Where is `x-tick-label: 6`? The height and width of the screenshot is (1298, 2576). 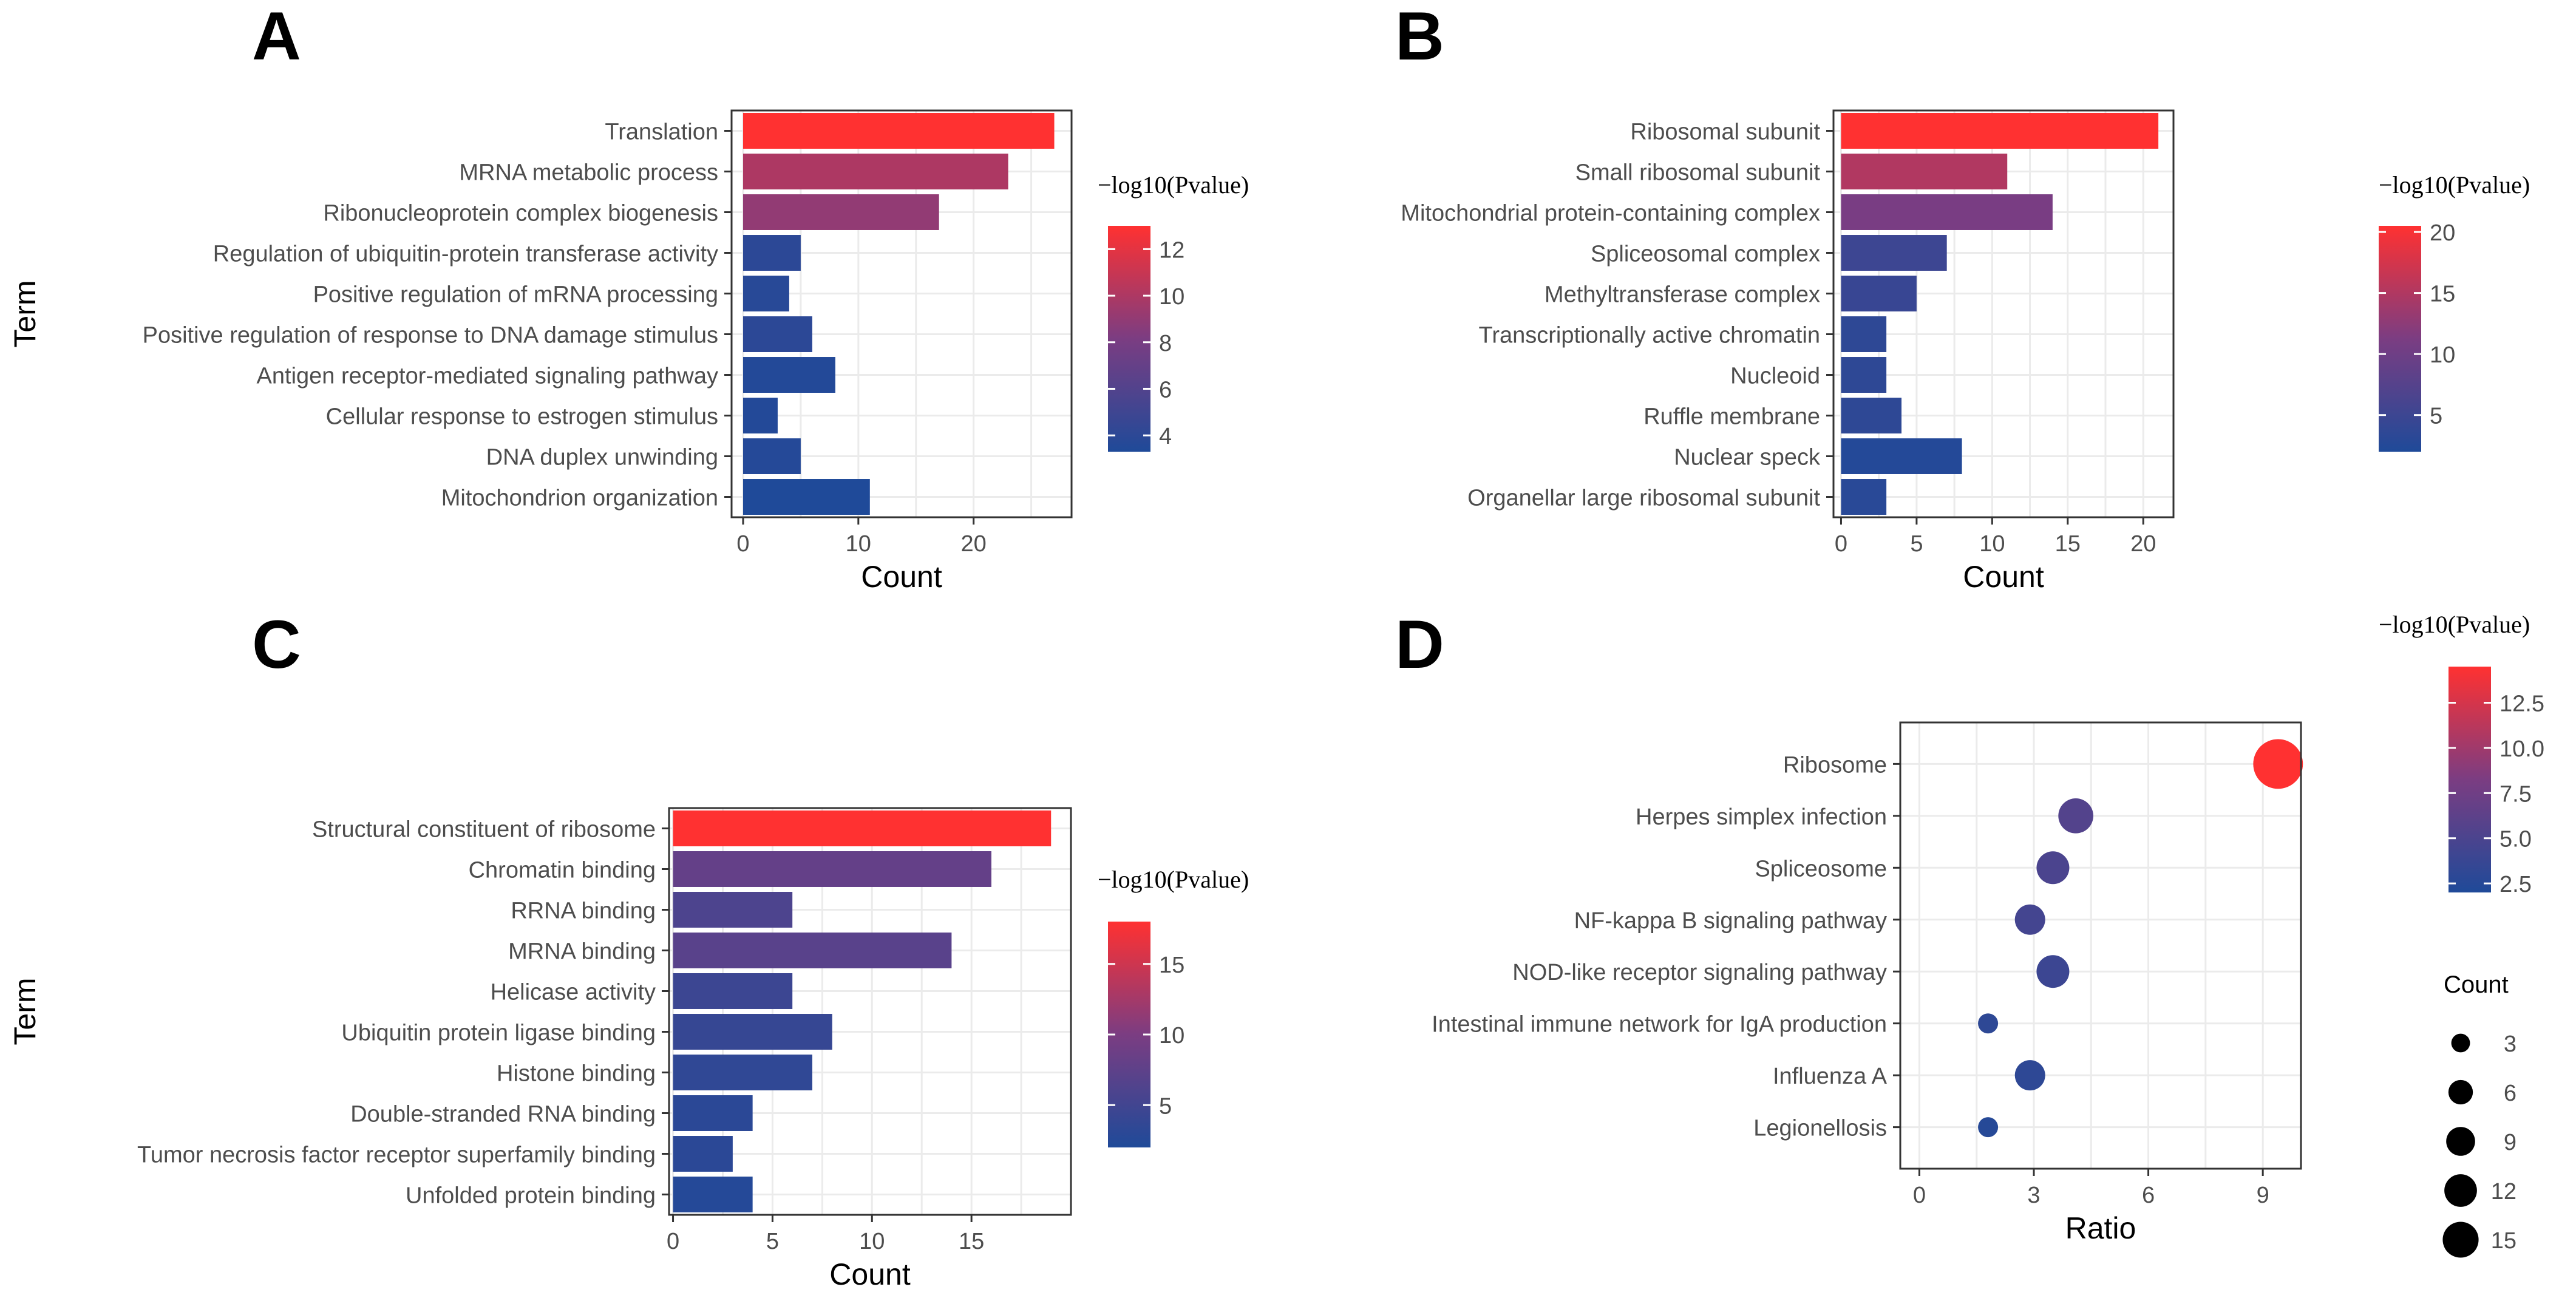
x-tick-label: 6 is located at coordinates (2148, 1195).